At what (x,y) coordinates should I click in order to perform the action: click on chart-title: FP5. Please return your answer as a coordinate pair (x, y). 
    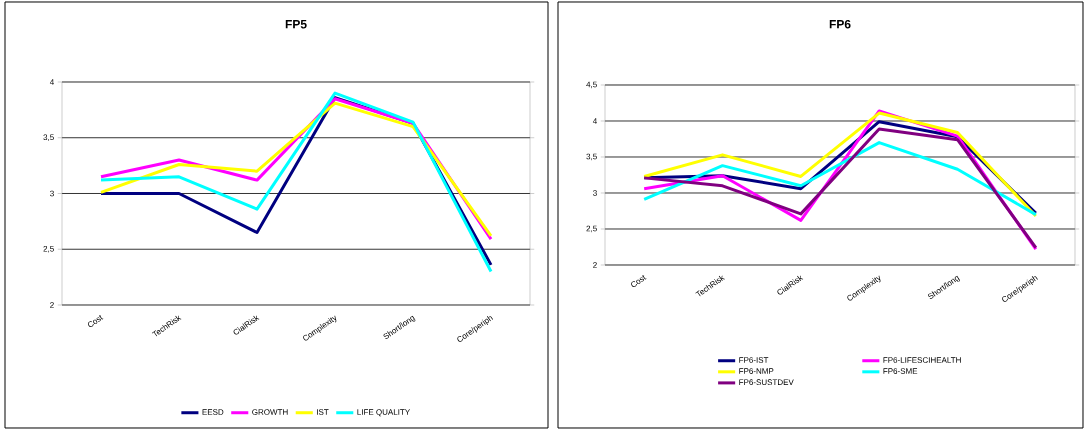
    Looking at the image, I should click on (296, 24).